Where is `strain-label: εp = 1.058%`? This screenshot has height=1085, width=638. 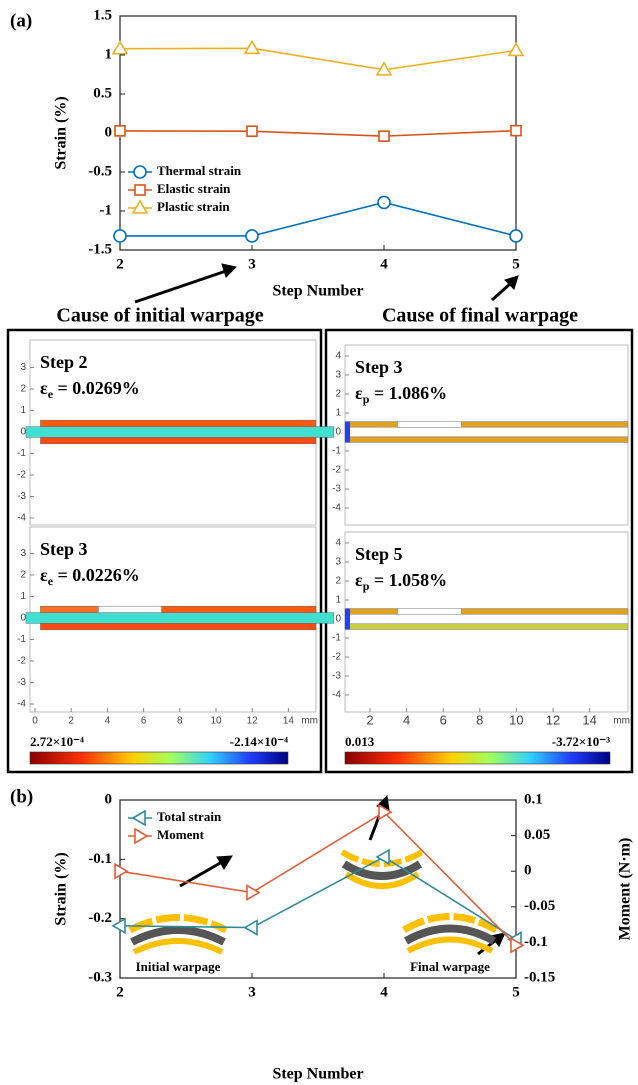 strain-label: εp = 1.058% is located at coordinates (401, 581).